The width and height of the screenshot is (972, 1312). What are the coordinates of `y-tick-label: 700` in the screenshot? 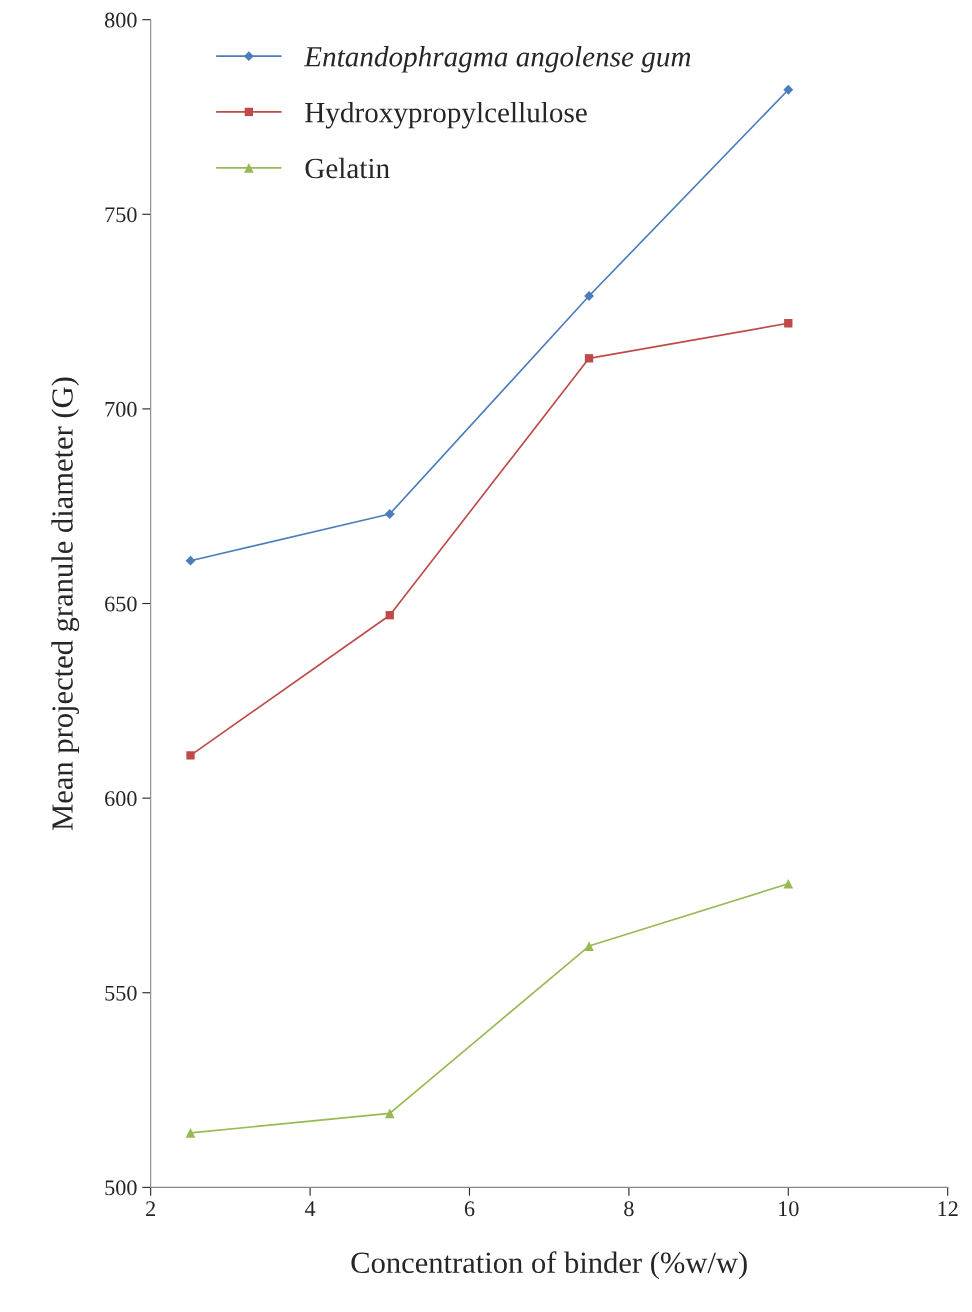 It's located at (121, 409).